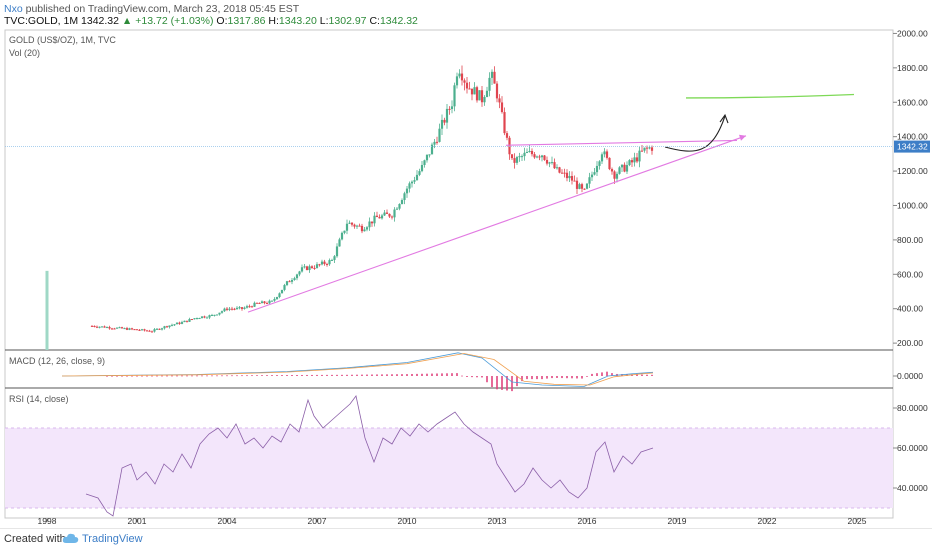 The height and width of the screenshot is (551, 932). What do you see at coordinates (767, 521) in the screenshot?
I see `x-axis-label: 2022` at bounding box center [767, 521].